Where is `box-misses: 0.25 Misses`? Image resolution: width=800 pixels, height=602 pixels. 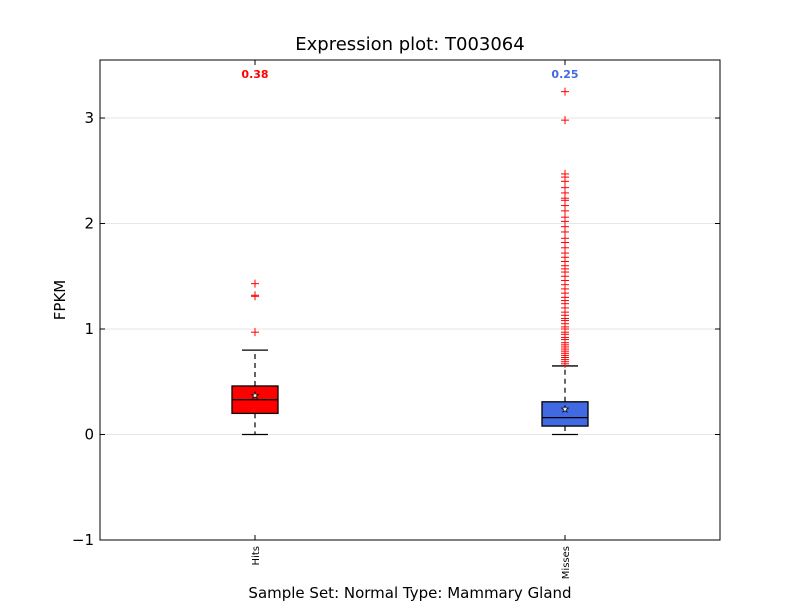 box-misses: 0.25 Misses is located at coordinates (565, 319).